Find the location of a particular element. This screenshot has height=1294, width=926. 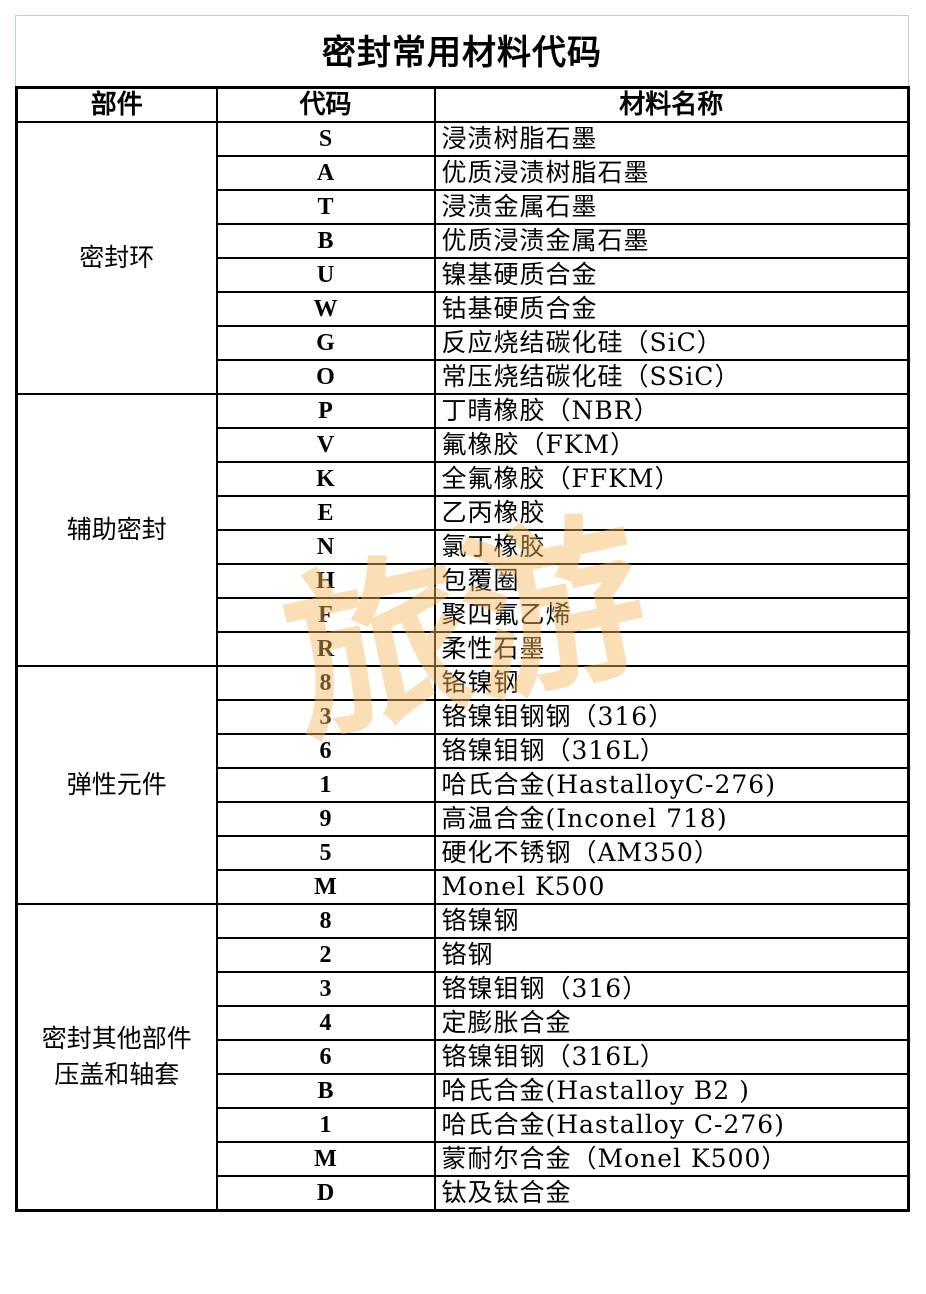

table-row: M Monel K500 is located at coordinates (463, 887).